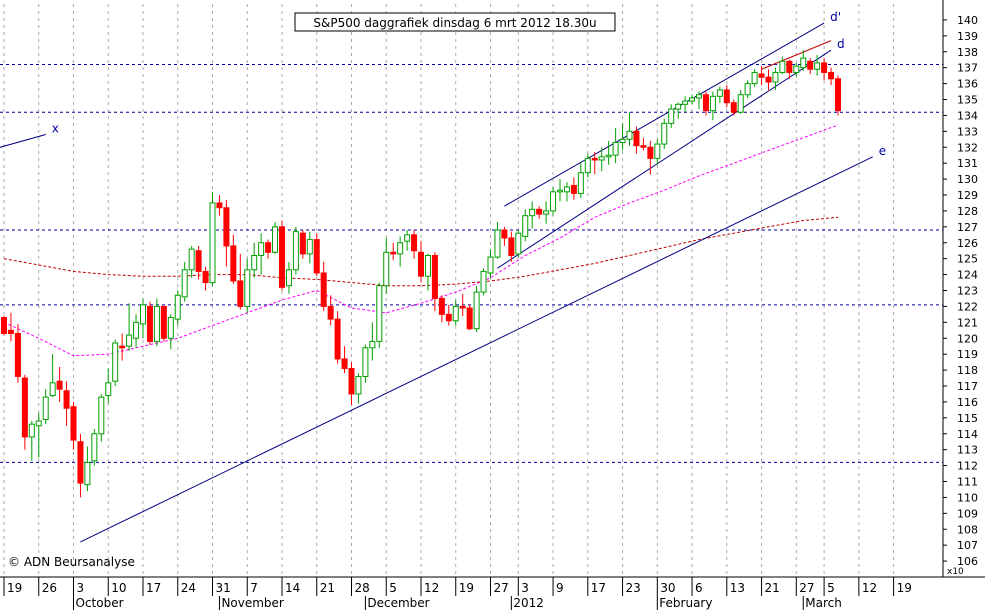 The image size is (985, 614). What do you see at coordinates (967, 370) in the screenshot?
I see `y-tick-label: 118` at bounding box center [967, 370].